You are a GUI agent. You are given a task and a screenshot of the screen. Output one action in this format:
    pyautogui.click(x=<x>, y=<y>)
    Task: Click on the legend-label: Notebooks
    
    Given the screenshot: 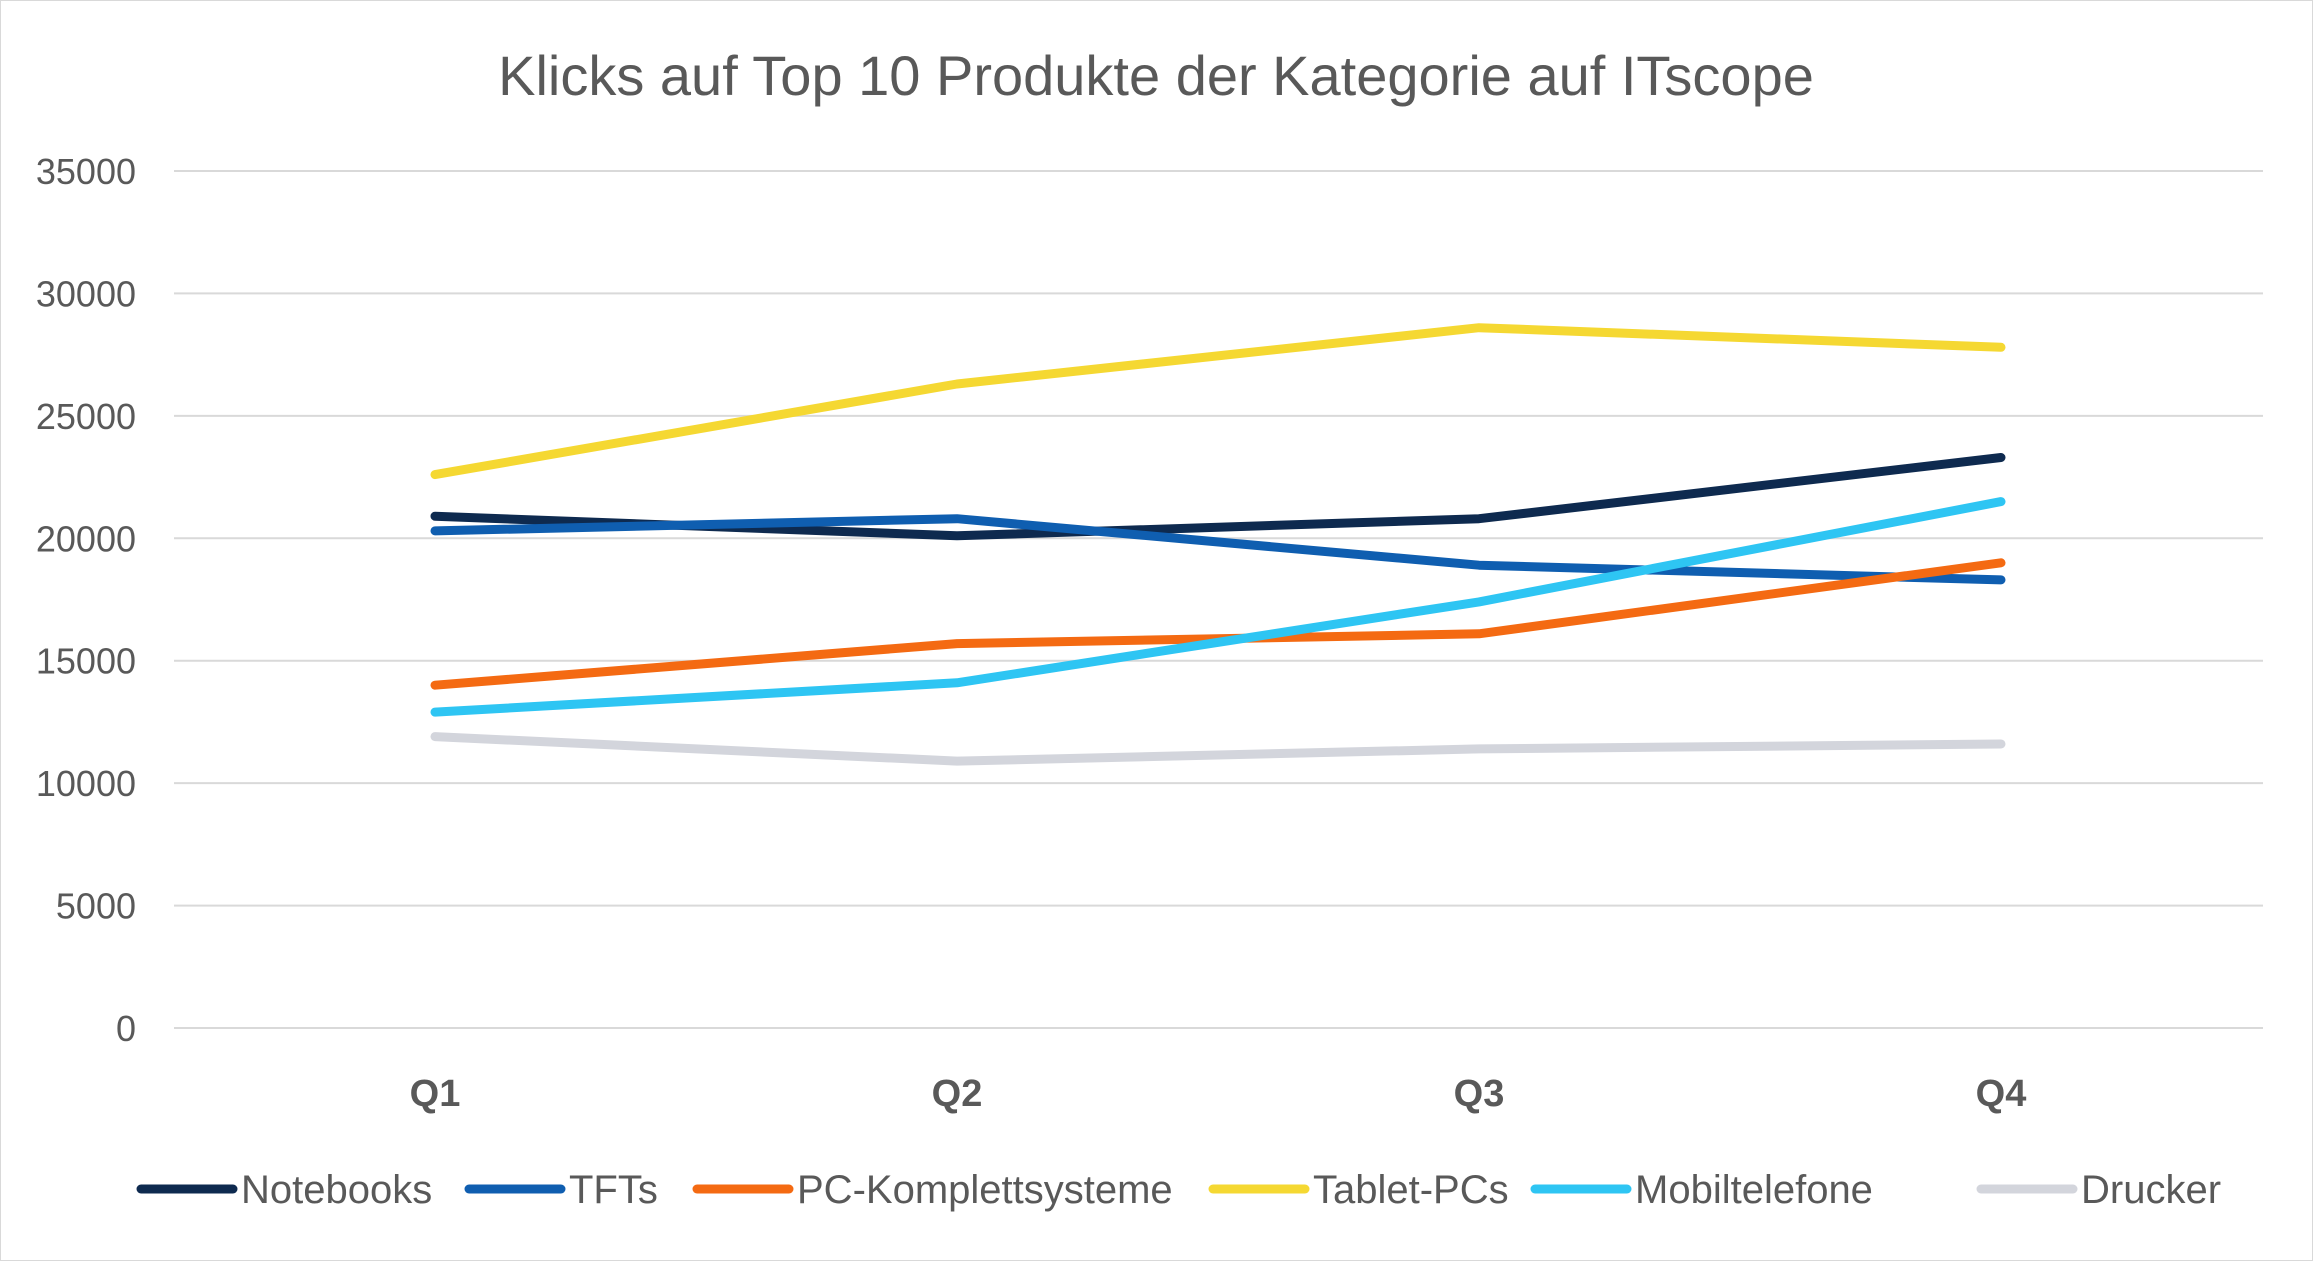 What is the action you would take?
    pyautogui.click(x=336, y=1190)
    